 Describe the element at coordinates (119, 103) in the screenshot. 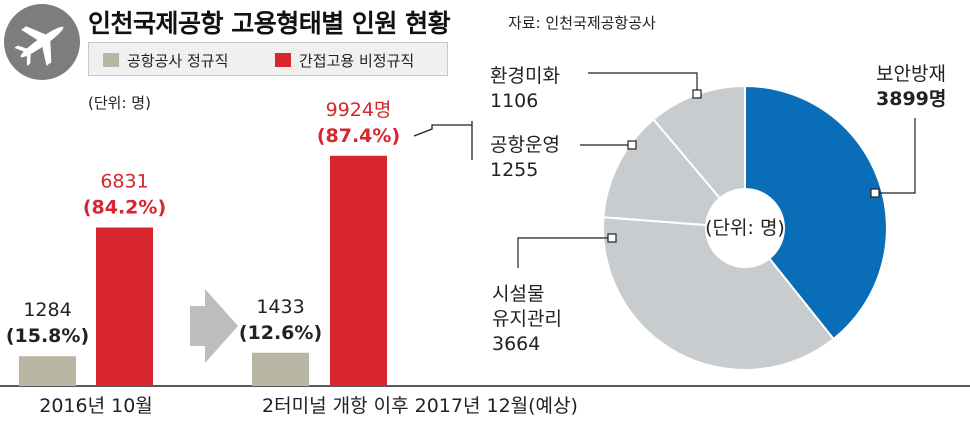

I see `bar-unit-label: (단위: 명)` at that location.